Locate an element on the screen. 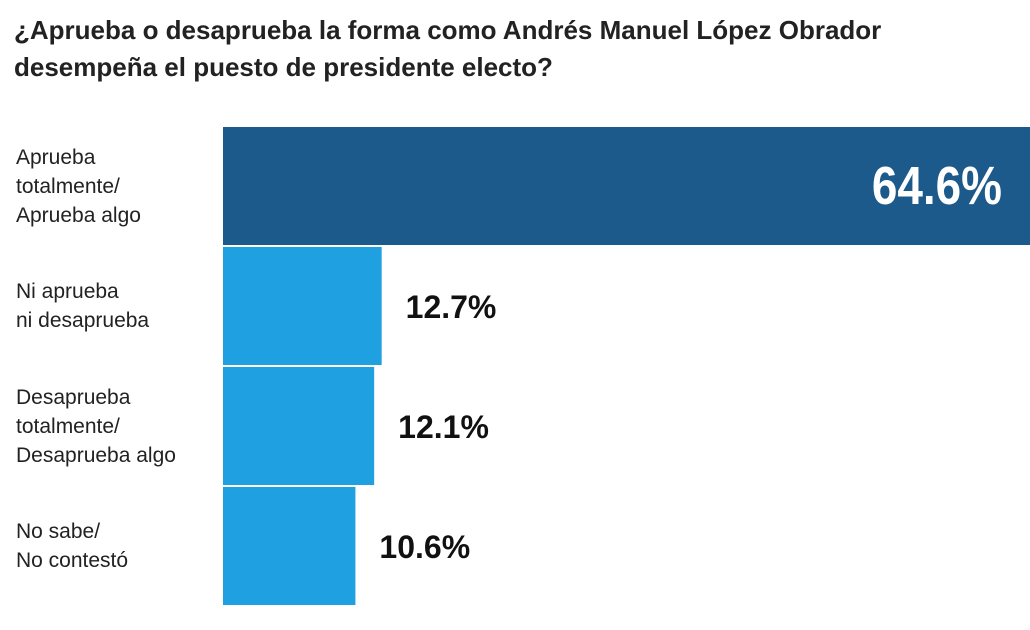  category-label: No sabe/ No contestó is located at coordinates (72, 546).